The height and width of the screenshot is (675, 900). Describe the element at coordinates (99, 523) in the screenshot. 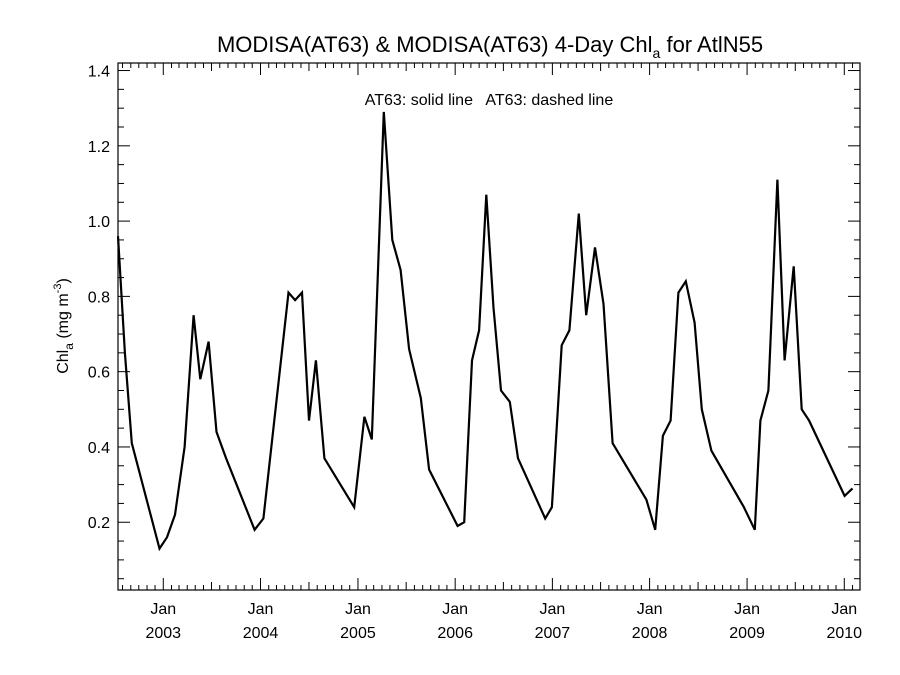

I see `y-tick-label: 0.2` at that location.